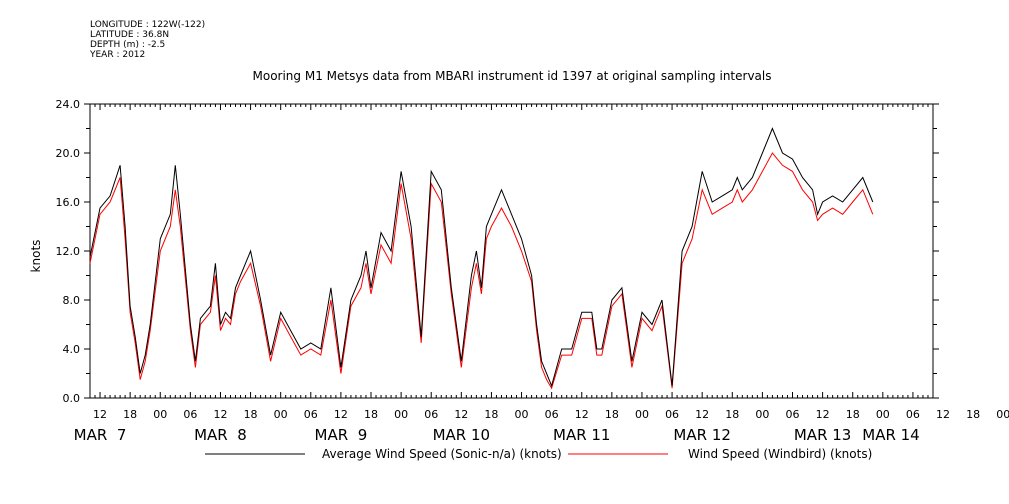  I want to click on y-tick-label: 8.0, so click(72, 300).